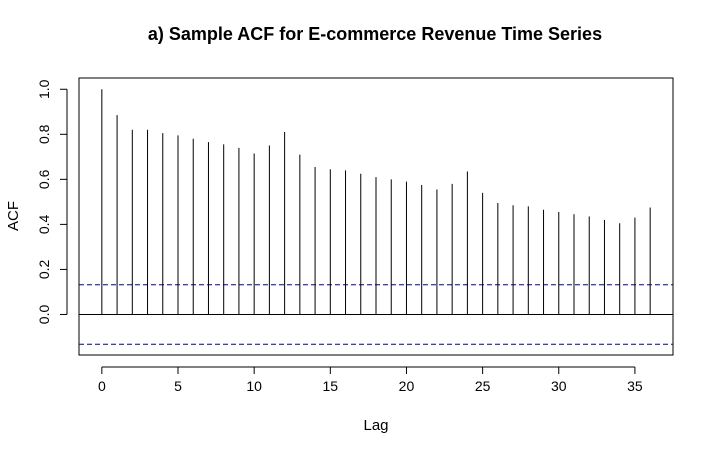 Image resolution: width=714 pixels, height=454 pixels. Describe the element at coordinates (44, 89) in the screenshot. I see `y-tick-label: 1.0` at that location.